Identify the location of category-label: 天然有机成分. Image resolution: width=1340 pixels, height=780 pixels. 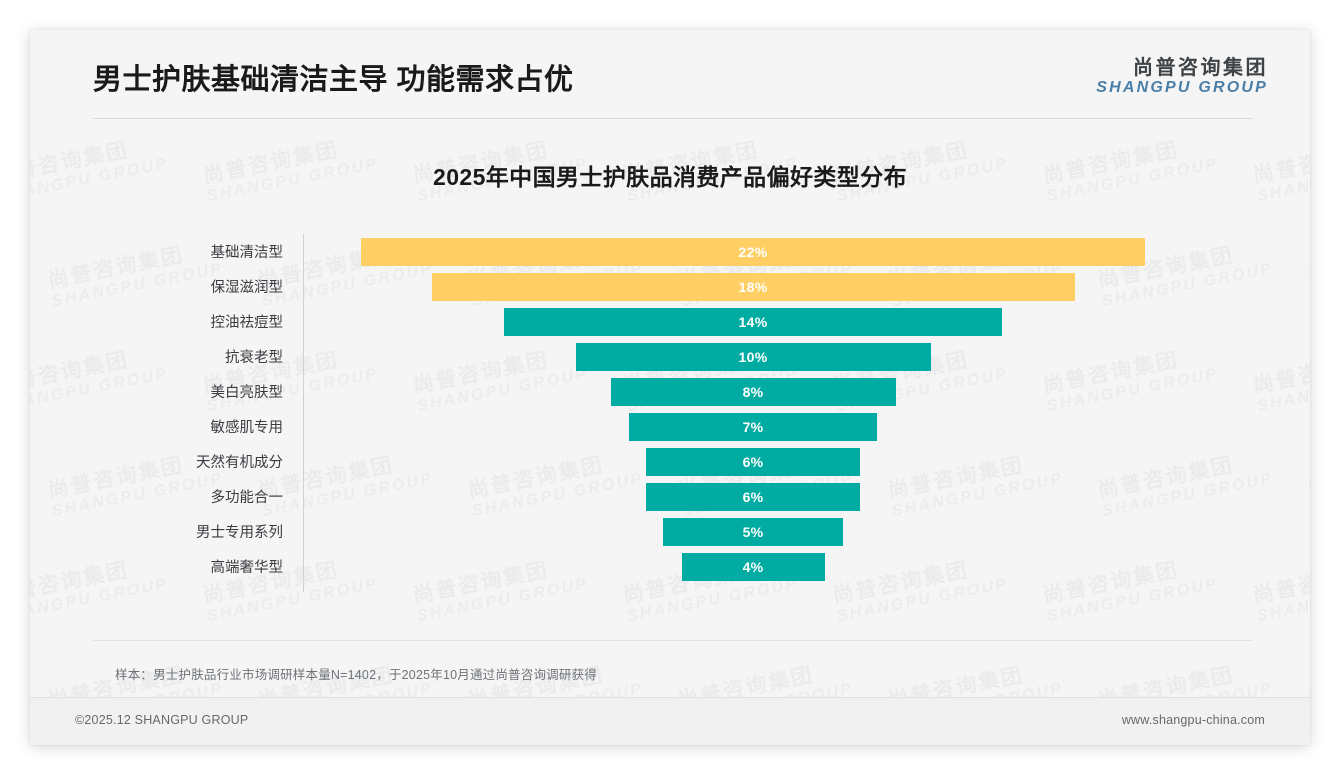
(239, 463).